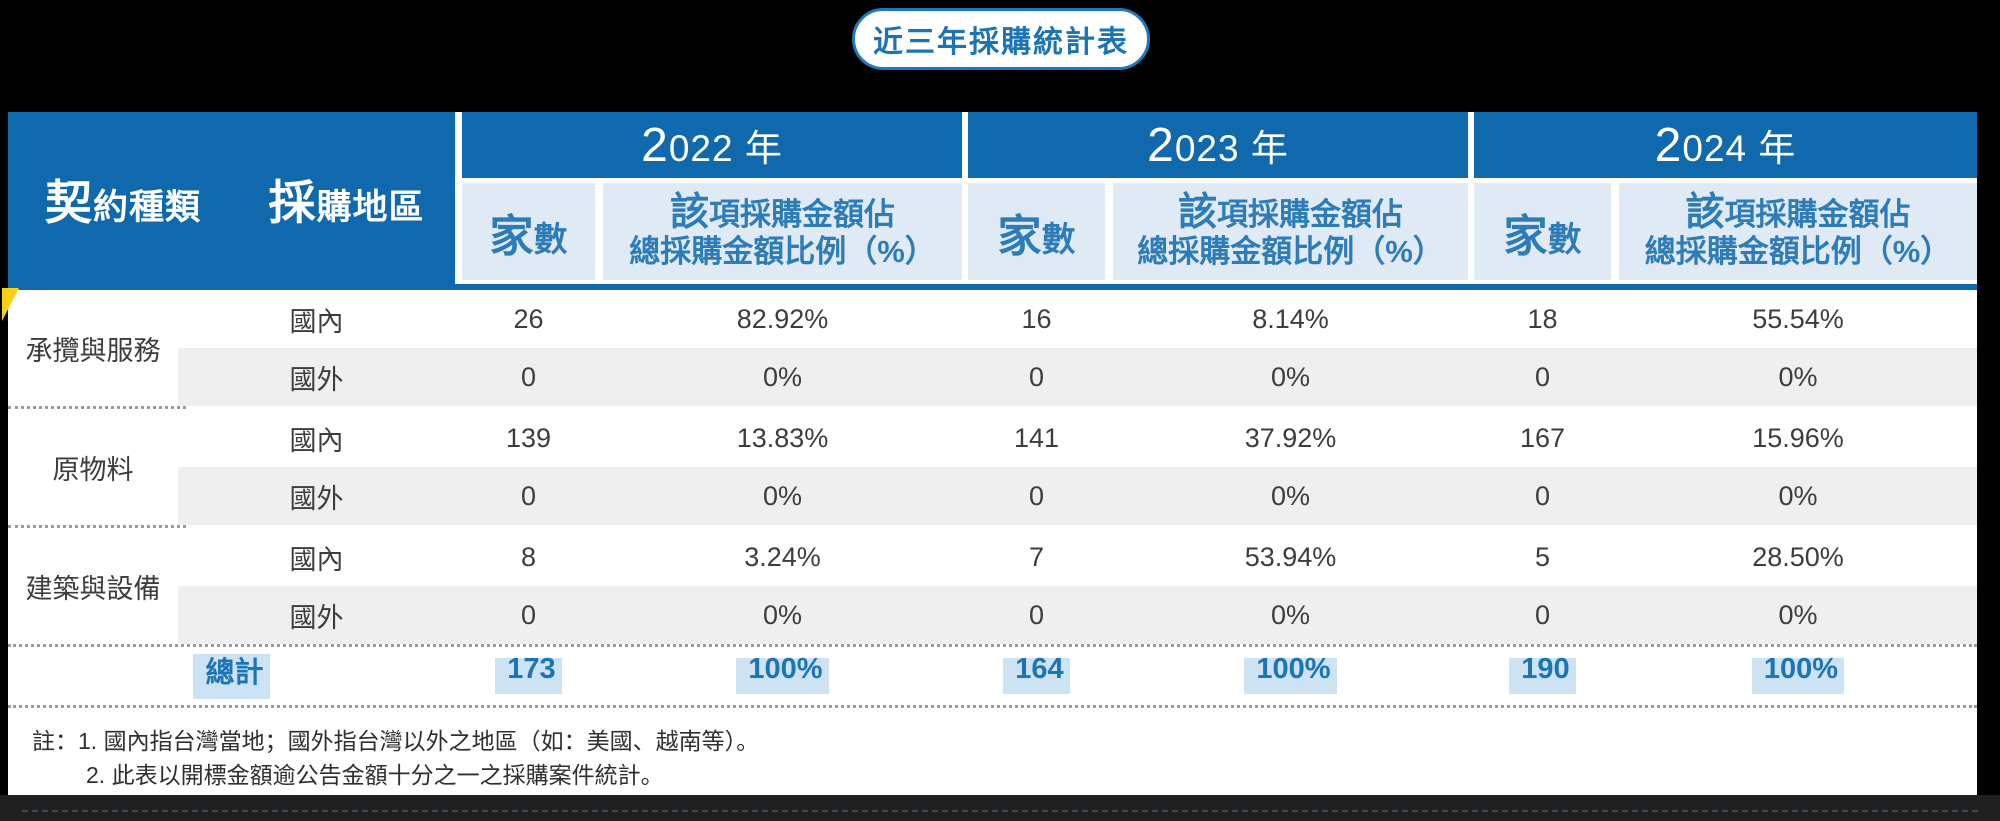  What do you see at coordinates (992, 438) in the screenshot?
I see `table-row: 國內 139 13.83% 141 37.92% 167 15.96%` at bounding box center [992, 438].